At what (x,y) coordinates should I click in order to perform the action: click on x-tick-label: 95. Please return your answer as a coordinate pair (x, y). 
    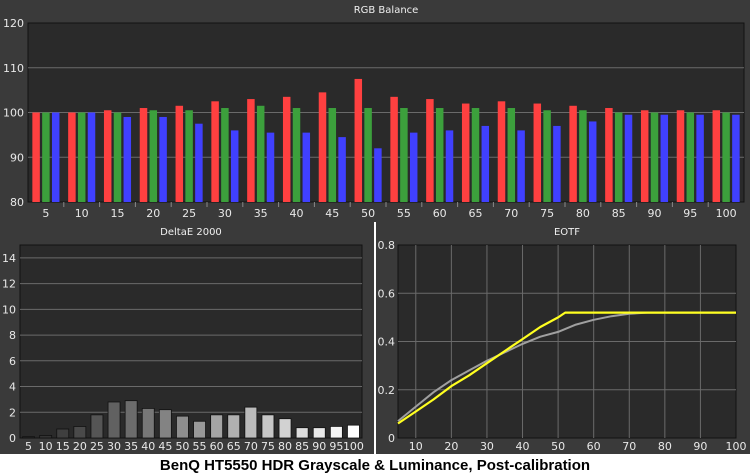
    Looking at the image, I should click on (690, 213).